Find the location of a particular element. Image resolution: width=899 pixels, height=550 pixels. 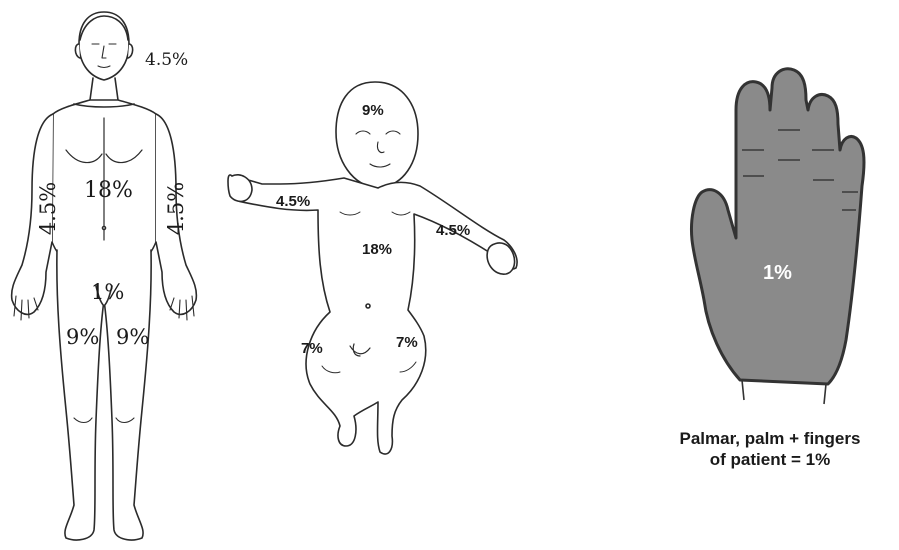

palm-caption: Palmar, palm + fingers of patient = 1% is located at coordinates (769, 449).